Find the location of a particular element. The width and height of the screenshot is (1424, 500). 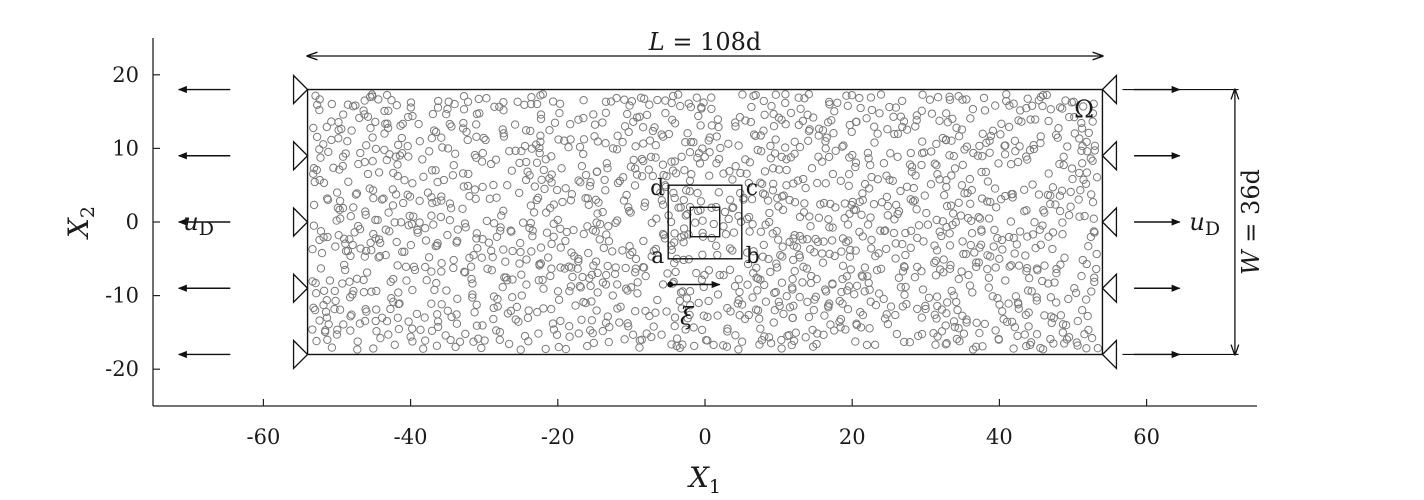

length-label: L = 108d is located at coordinates (704, 42).